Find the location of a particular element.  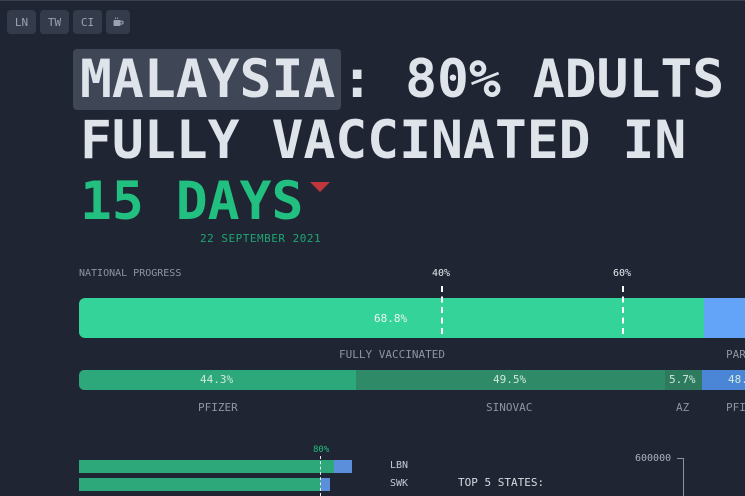

marker-40-line is located at coordinates (442, 310).